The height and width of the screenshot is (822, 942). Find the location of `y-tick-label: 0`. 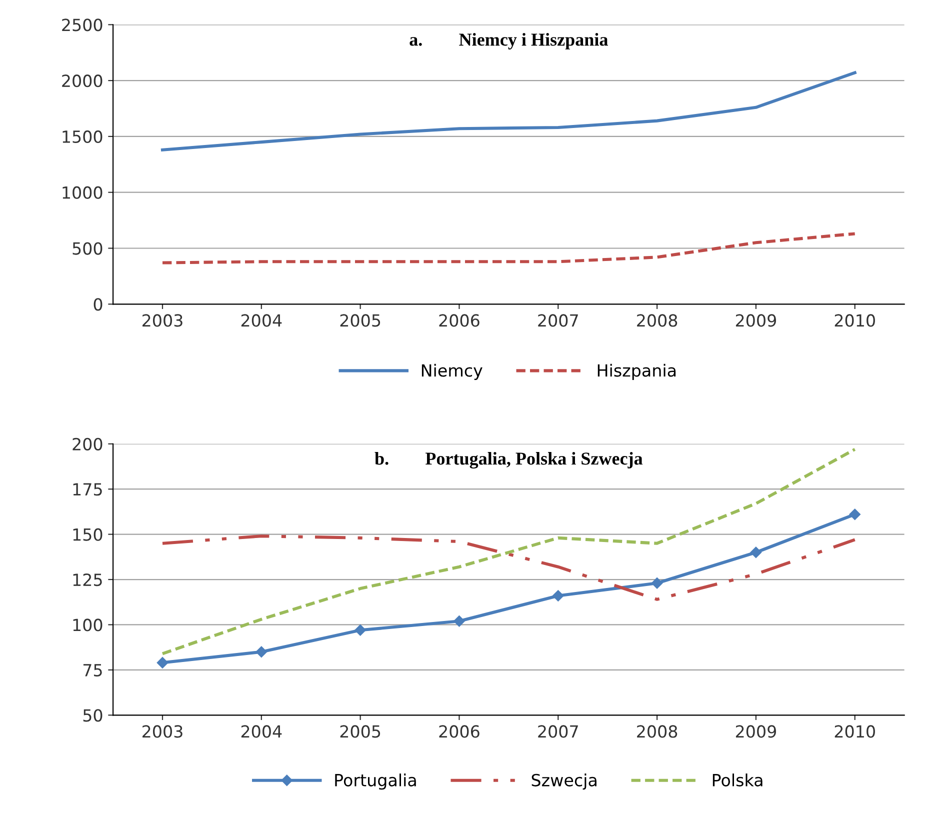

y-tick-label: 0 is located at coordinates (98, 304).